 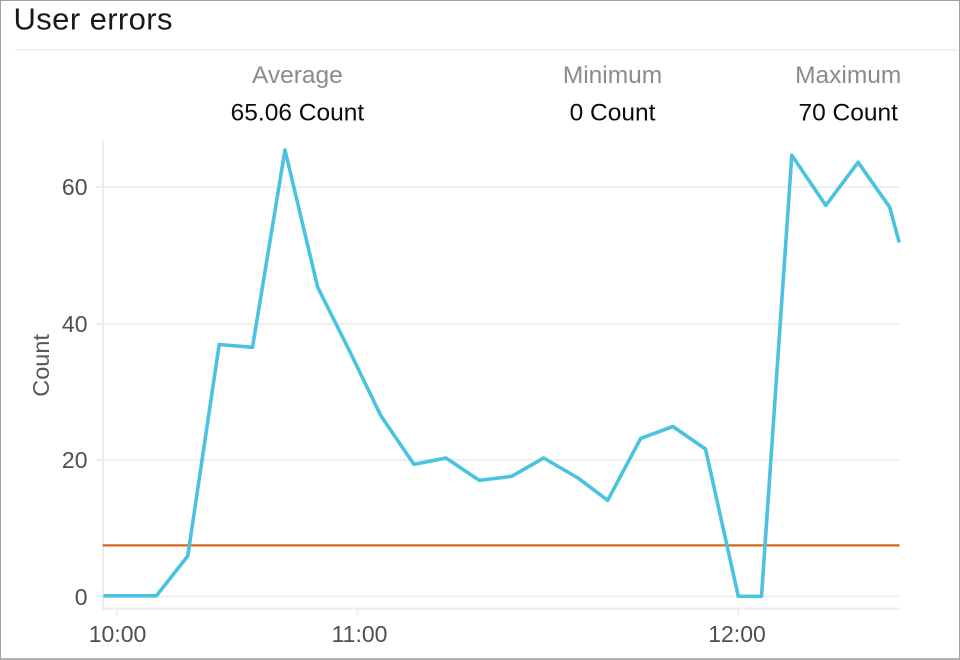 I want to click on svg-text: Count, so click(x=41, y=365).